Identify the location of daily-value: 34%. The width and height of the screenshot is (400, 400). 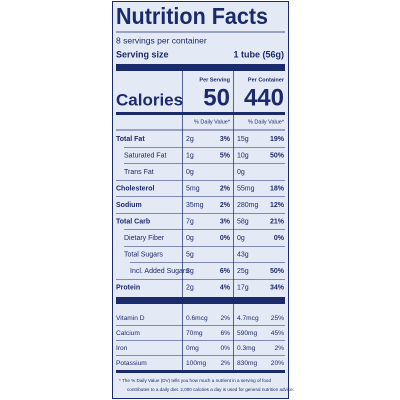
(277, 287).